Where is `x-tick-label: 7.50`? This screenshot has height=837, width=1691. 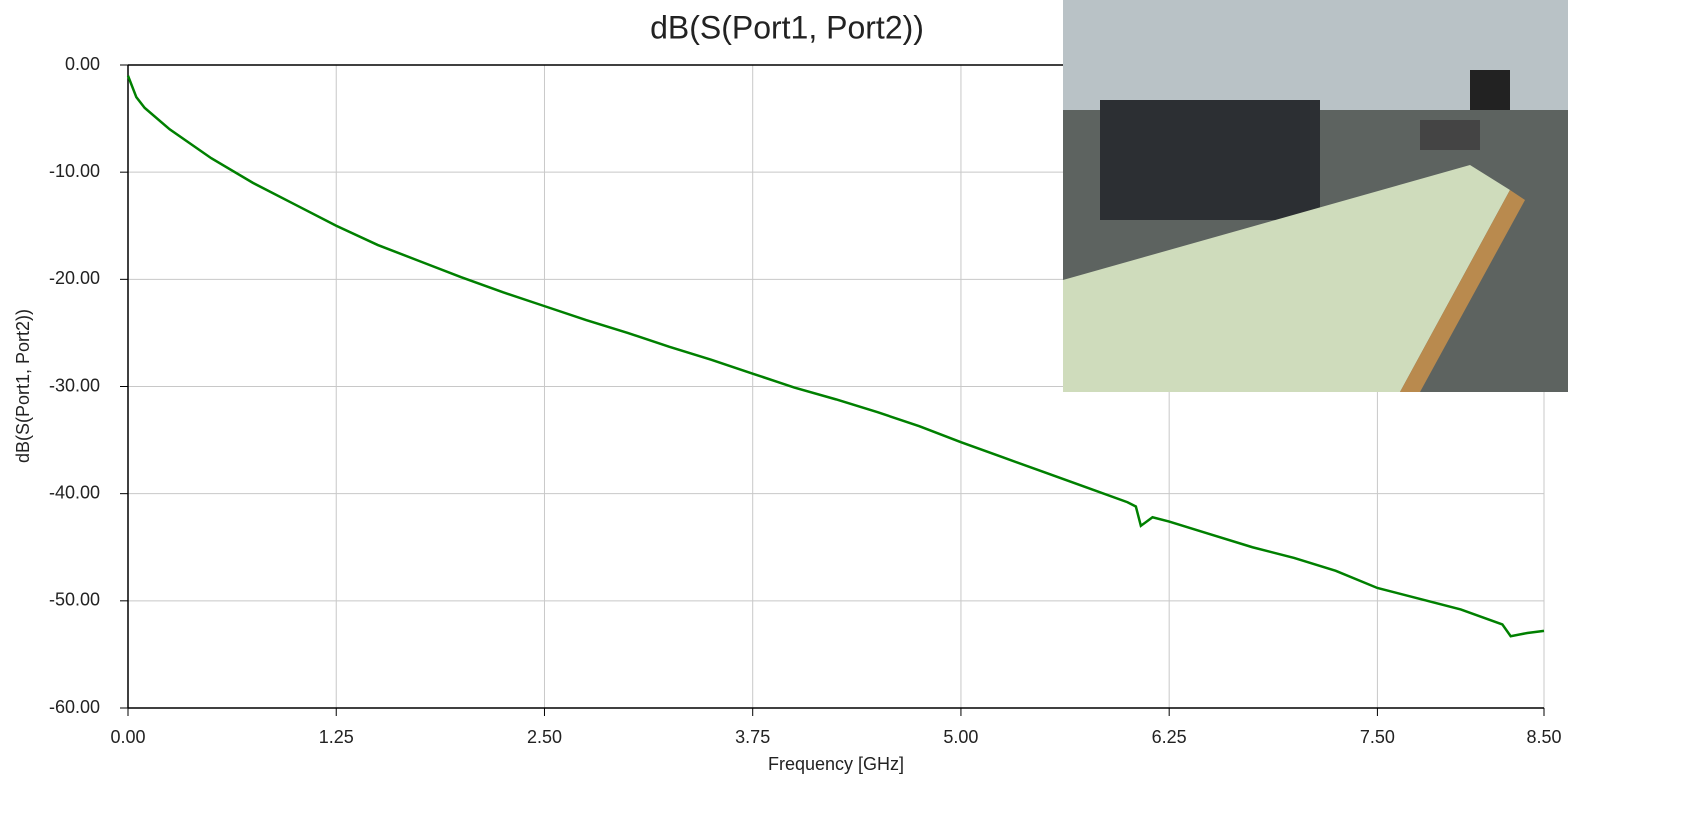 x-tick-label: 7.50 is located at coordinates (1377, 737).